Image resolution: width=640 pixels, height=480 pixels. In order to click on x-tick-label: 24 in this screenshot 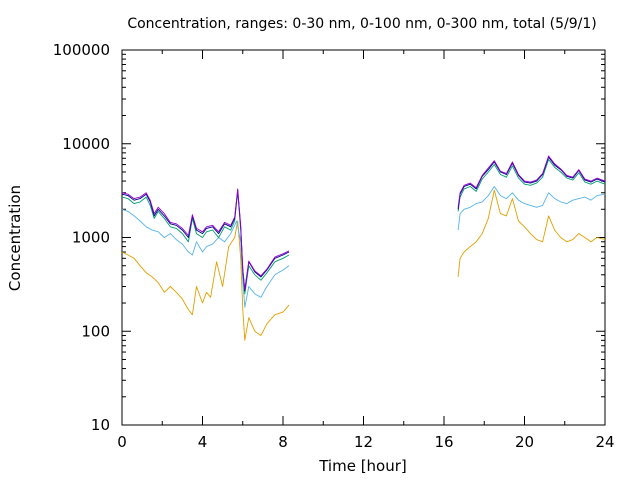, I will do `click(604, 442)`.